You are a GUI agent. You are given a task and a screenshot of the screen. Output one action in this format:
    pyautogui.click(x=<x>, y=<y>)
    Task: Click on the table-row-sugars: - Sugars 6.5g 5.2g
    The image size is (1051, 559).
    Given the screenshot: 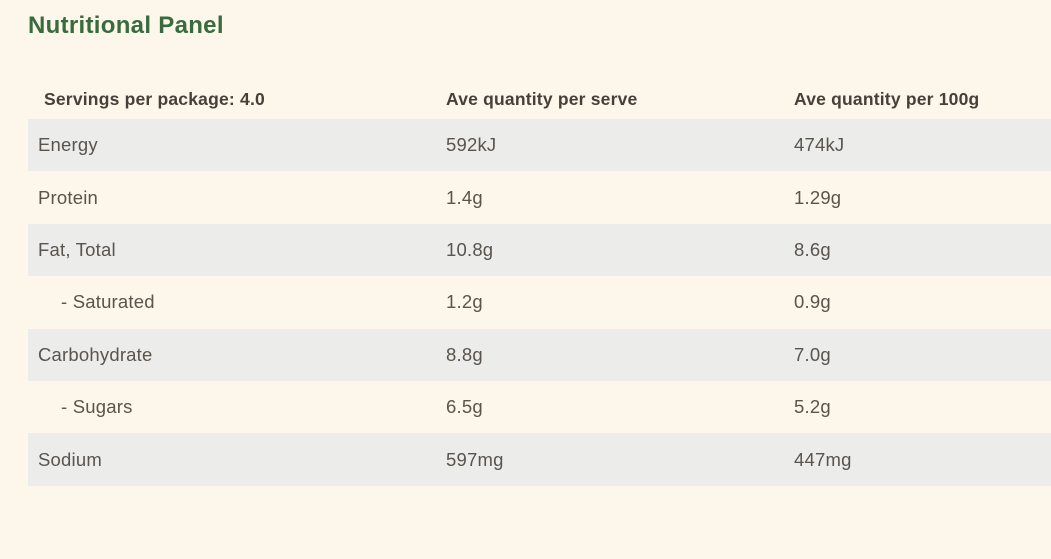 What is the action you would take?
    pyautogui.click(x=539, y=407)
    